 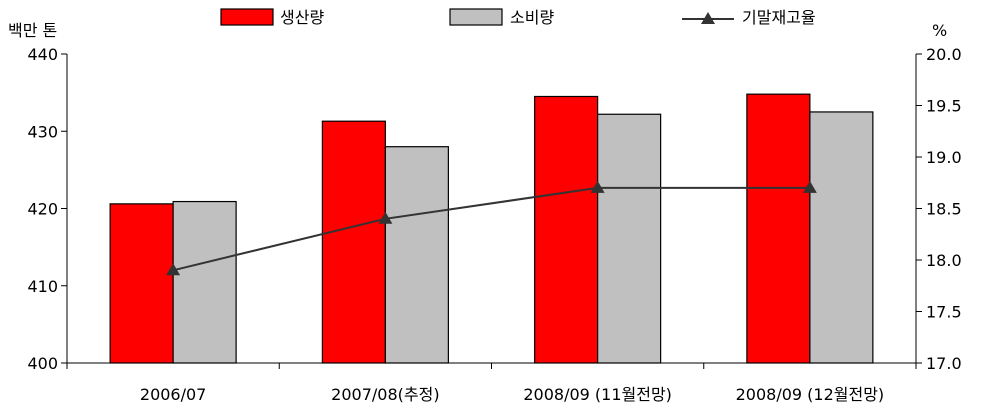 I want to click on right-axis-tick-label: 19.0, so click(x=944, y=157).